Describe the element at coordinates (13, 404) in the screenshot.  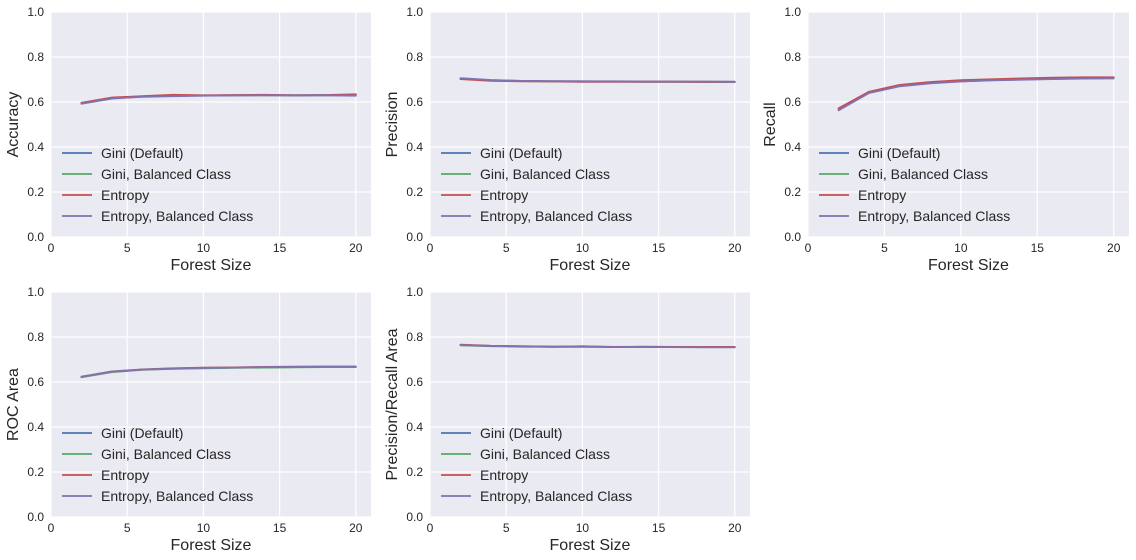
I see `y-axis-label: ROC Area` at that location.